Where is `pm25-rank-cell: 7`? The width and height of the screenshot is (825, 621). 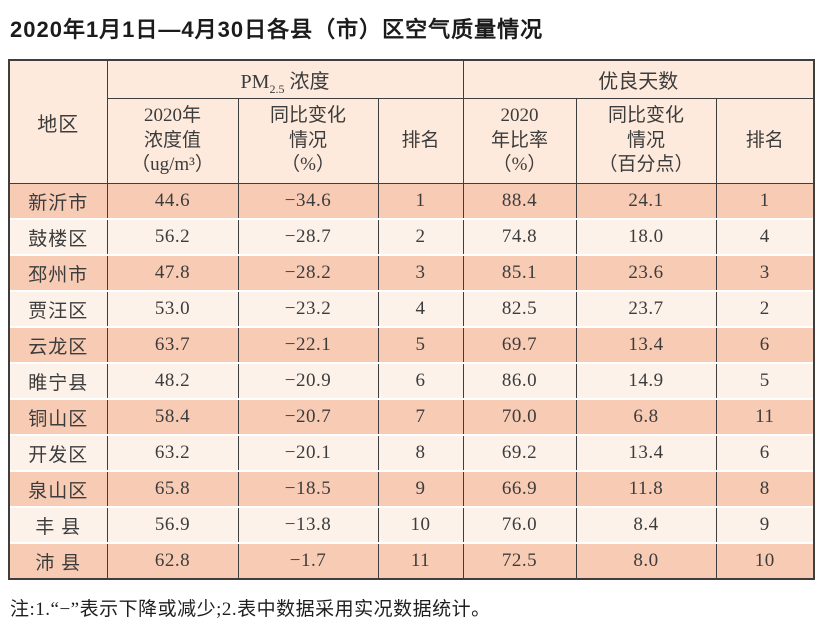 pm25-rank-cell: 7 is located at coordinates (420, 417).